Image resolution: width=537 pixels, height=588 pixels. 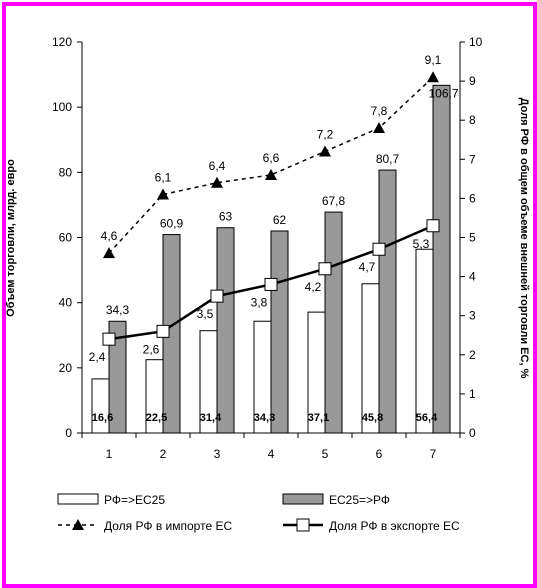 I want to click on right-tick-label: 1, so click(x=472, y=394).